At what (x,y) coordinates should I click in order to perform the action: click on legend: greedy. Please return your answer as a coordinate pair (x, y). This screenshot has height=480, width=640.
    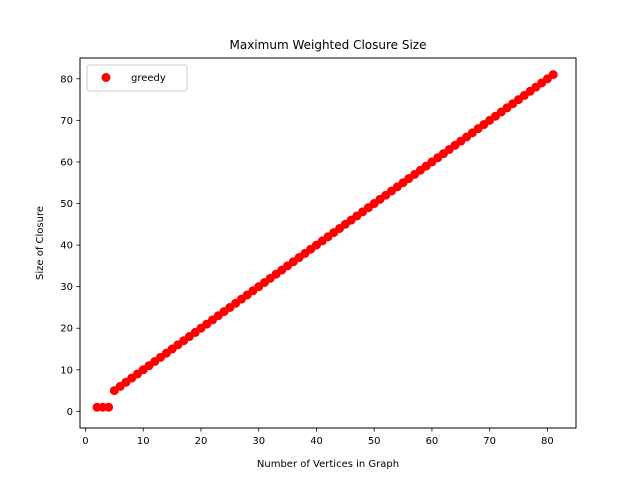
    Looking at the image, I should click on (137, 78).